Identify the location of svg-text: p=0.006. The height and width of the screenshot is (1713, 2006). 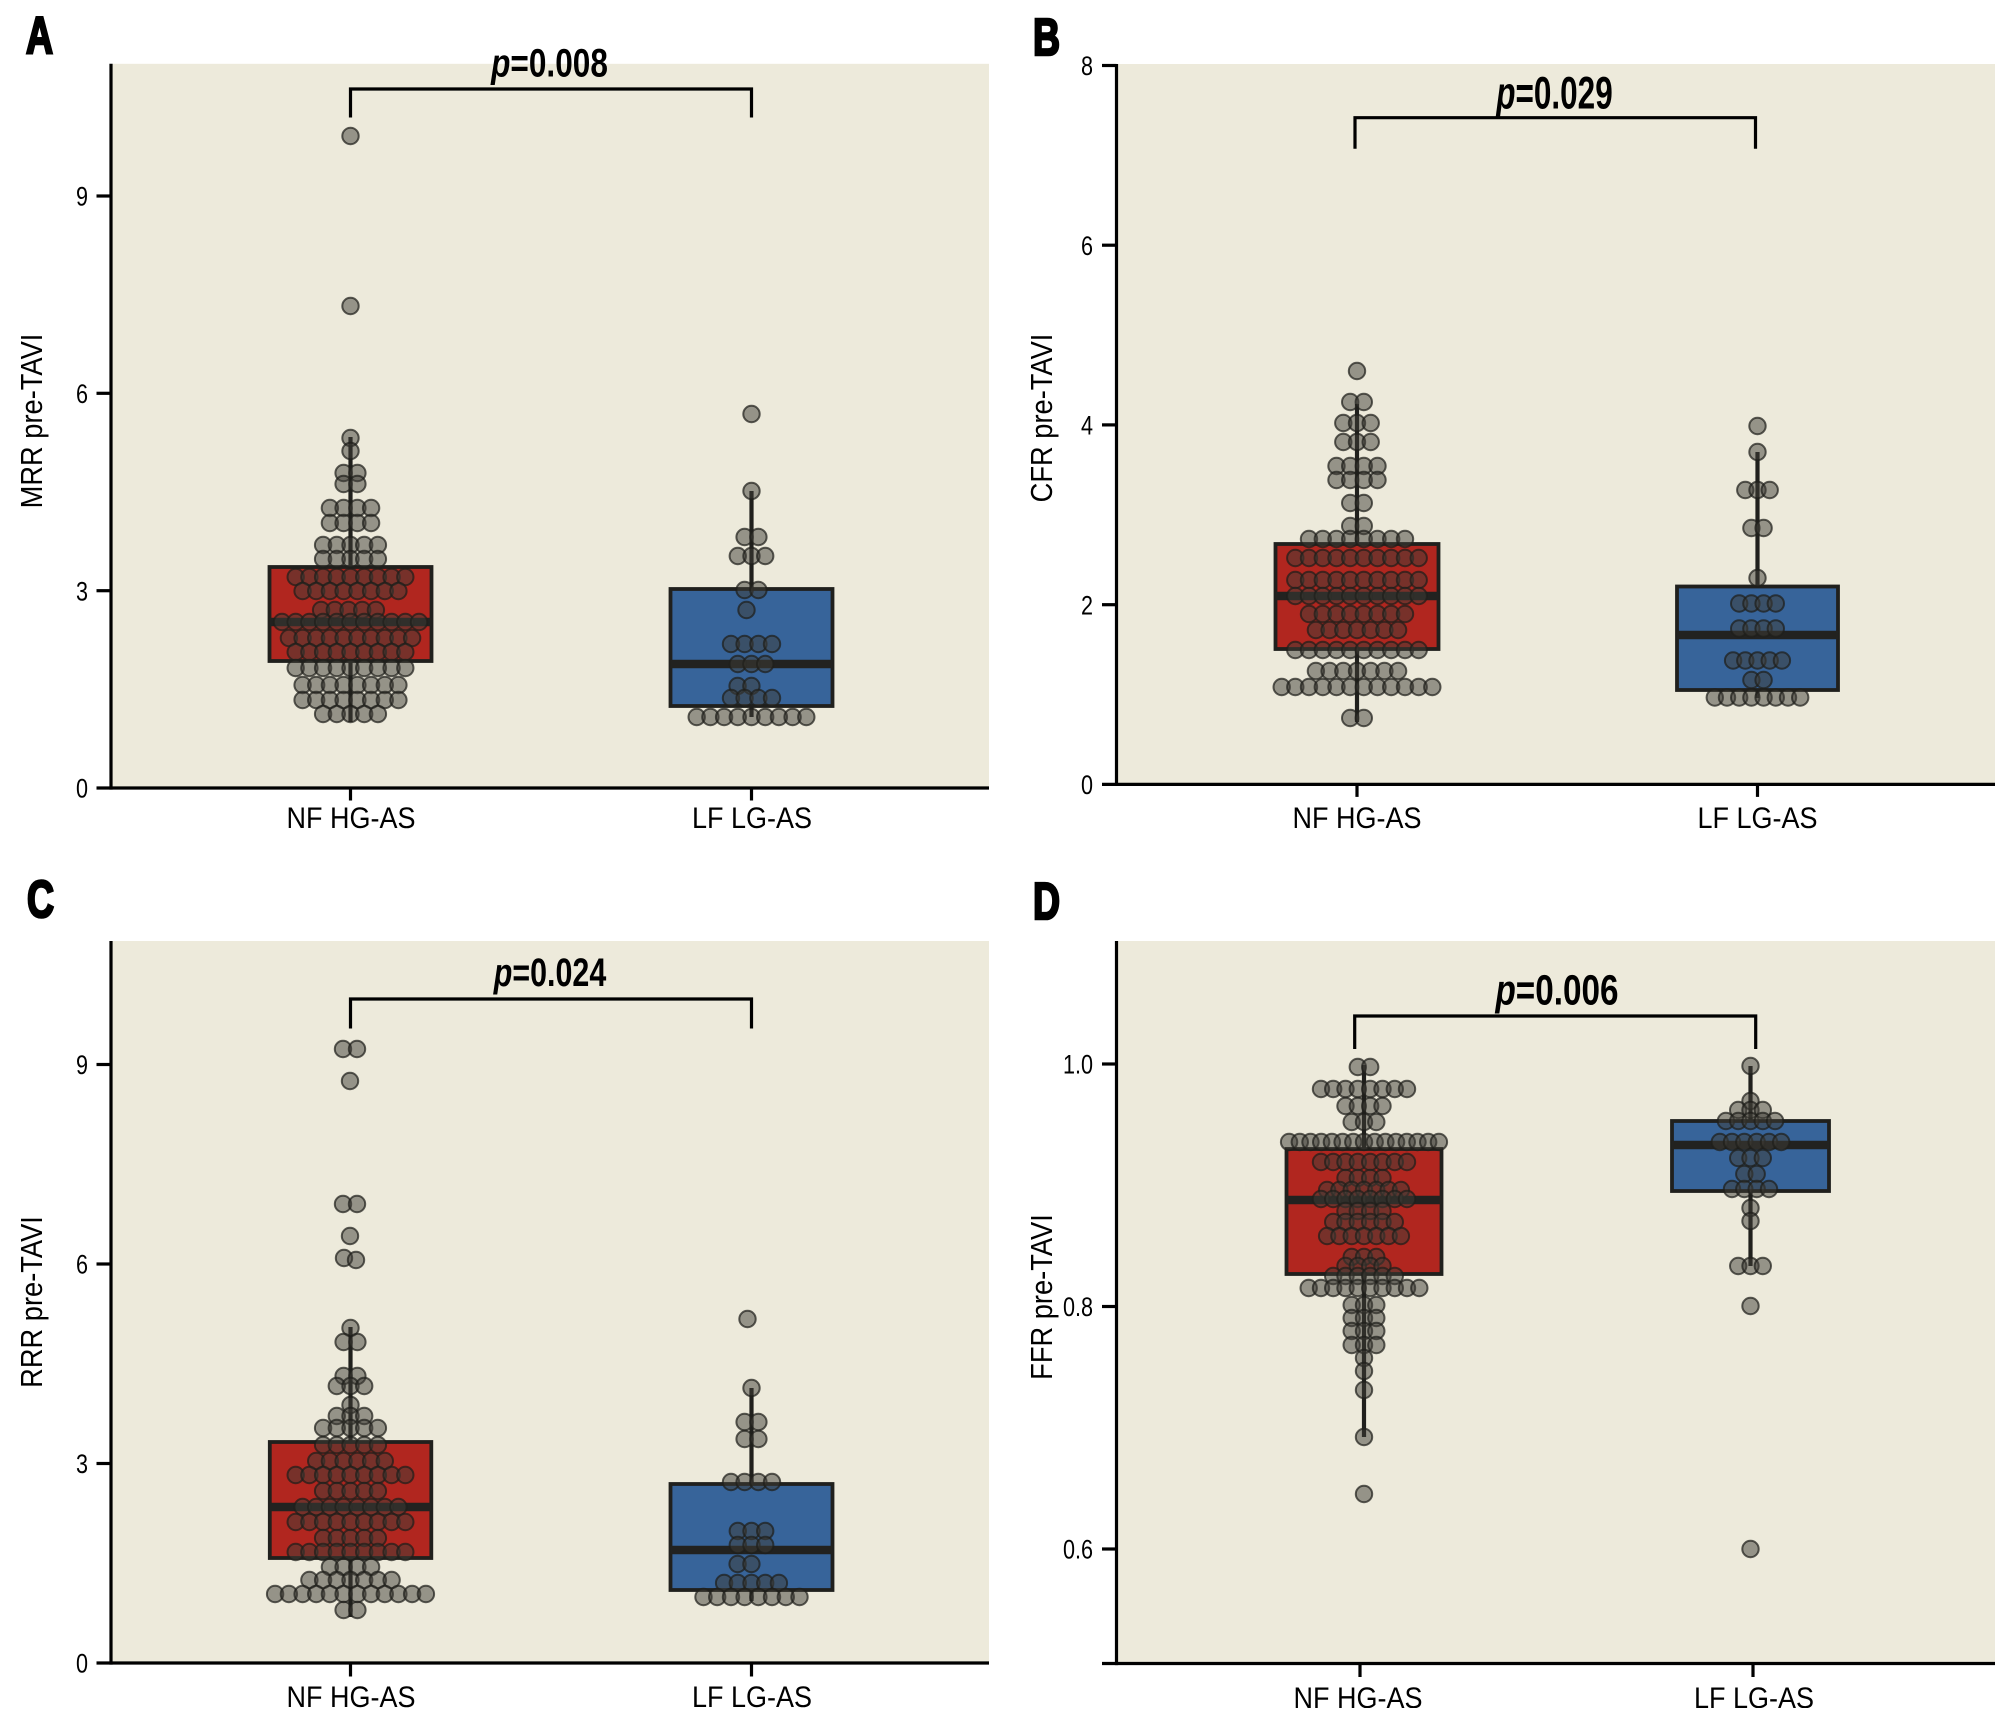
(1557, 991).